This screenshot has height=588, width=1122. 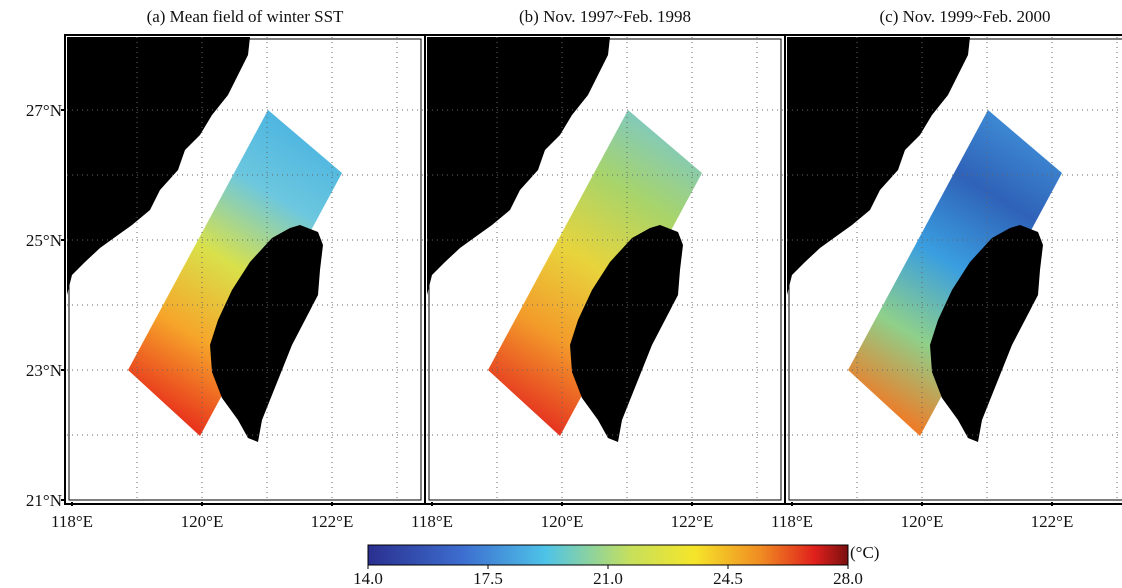 I want to click on lat-tick-label: 23°N, so click(x=44, y=370).